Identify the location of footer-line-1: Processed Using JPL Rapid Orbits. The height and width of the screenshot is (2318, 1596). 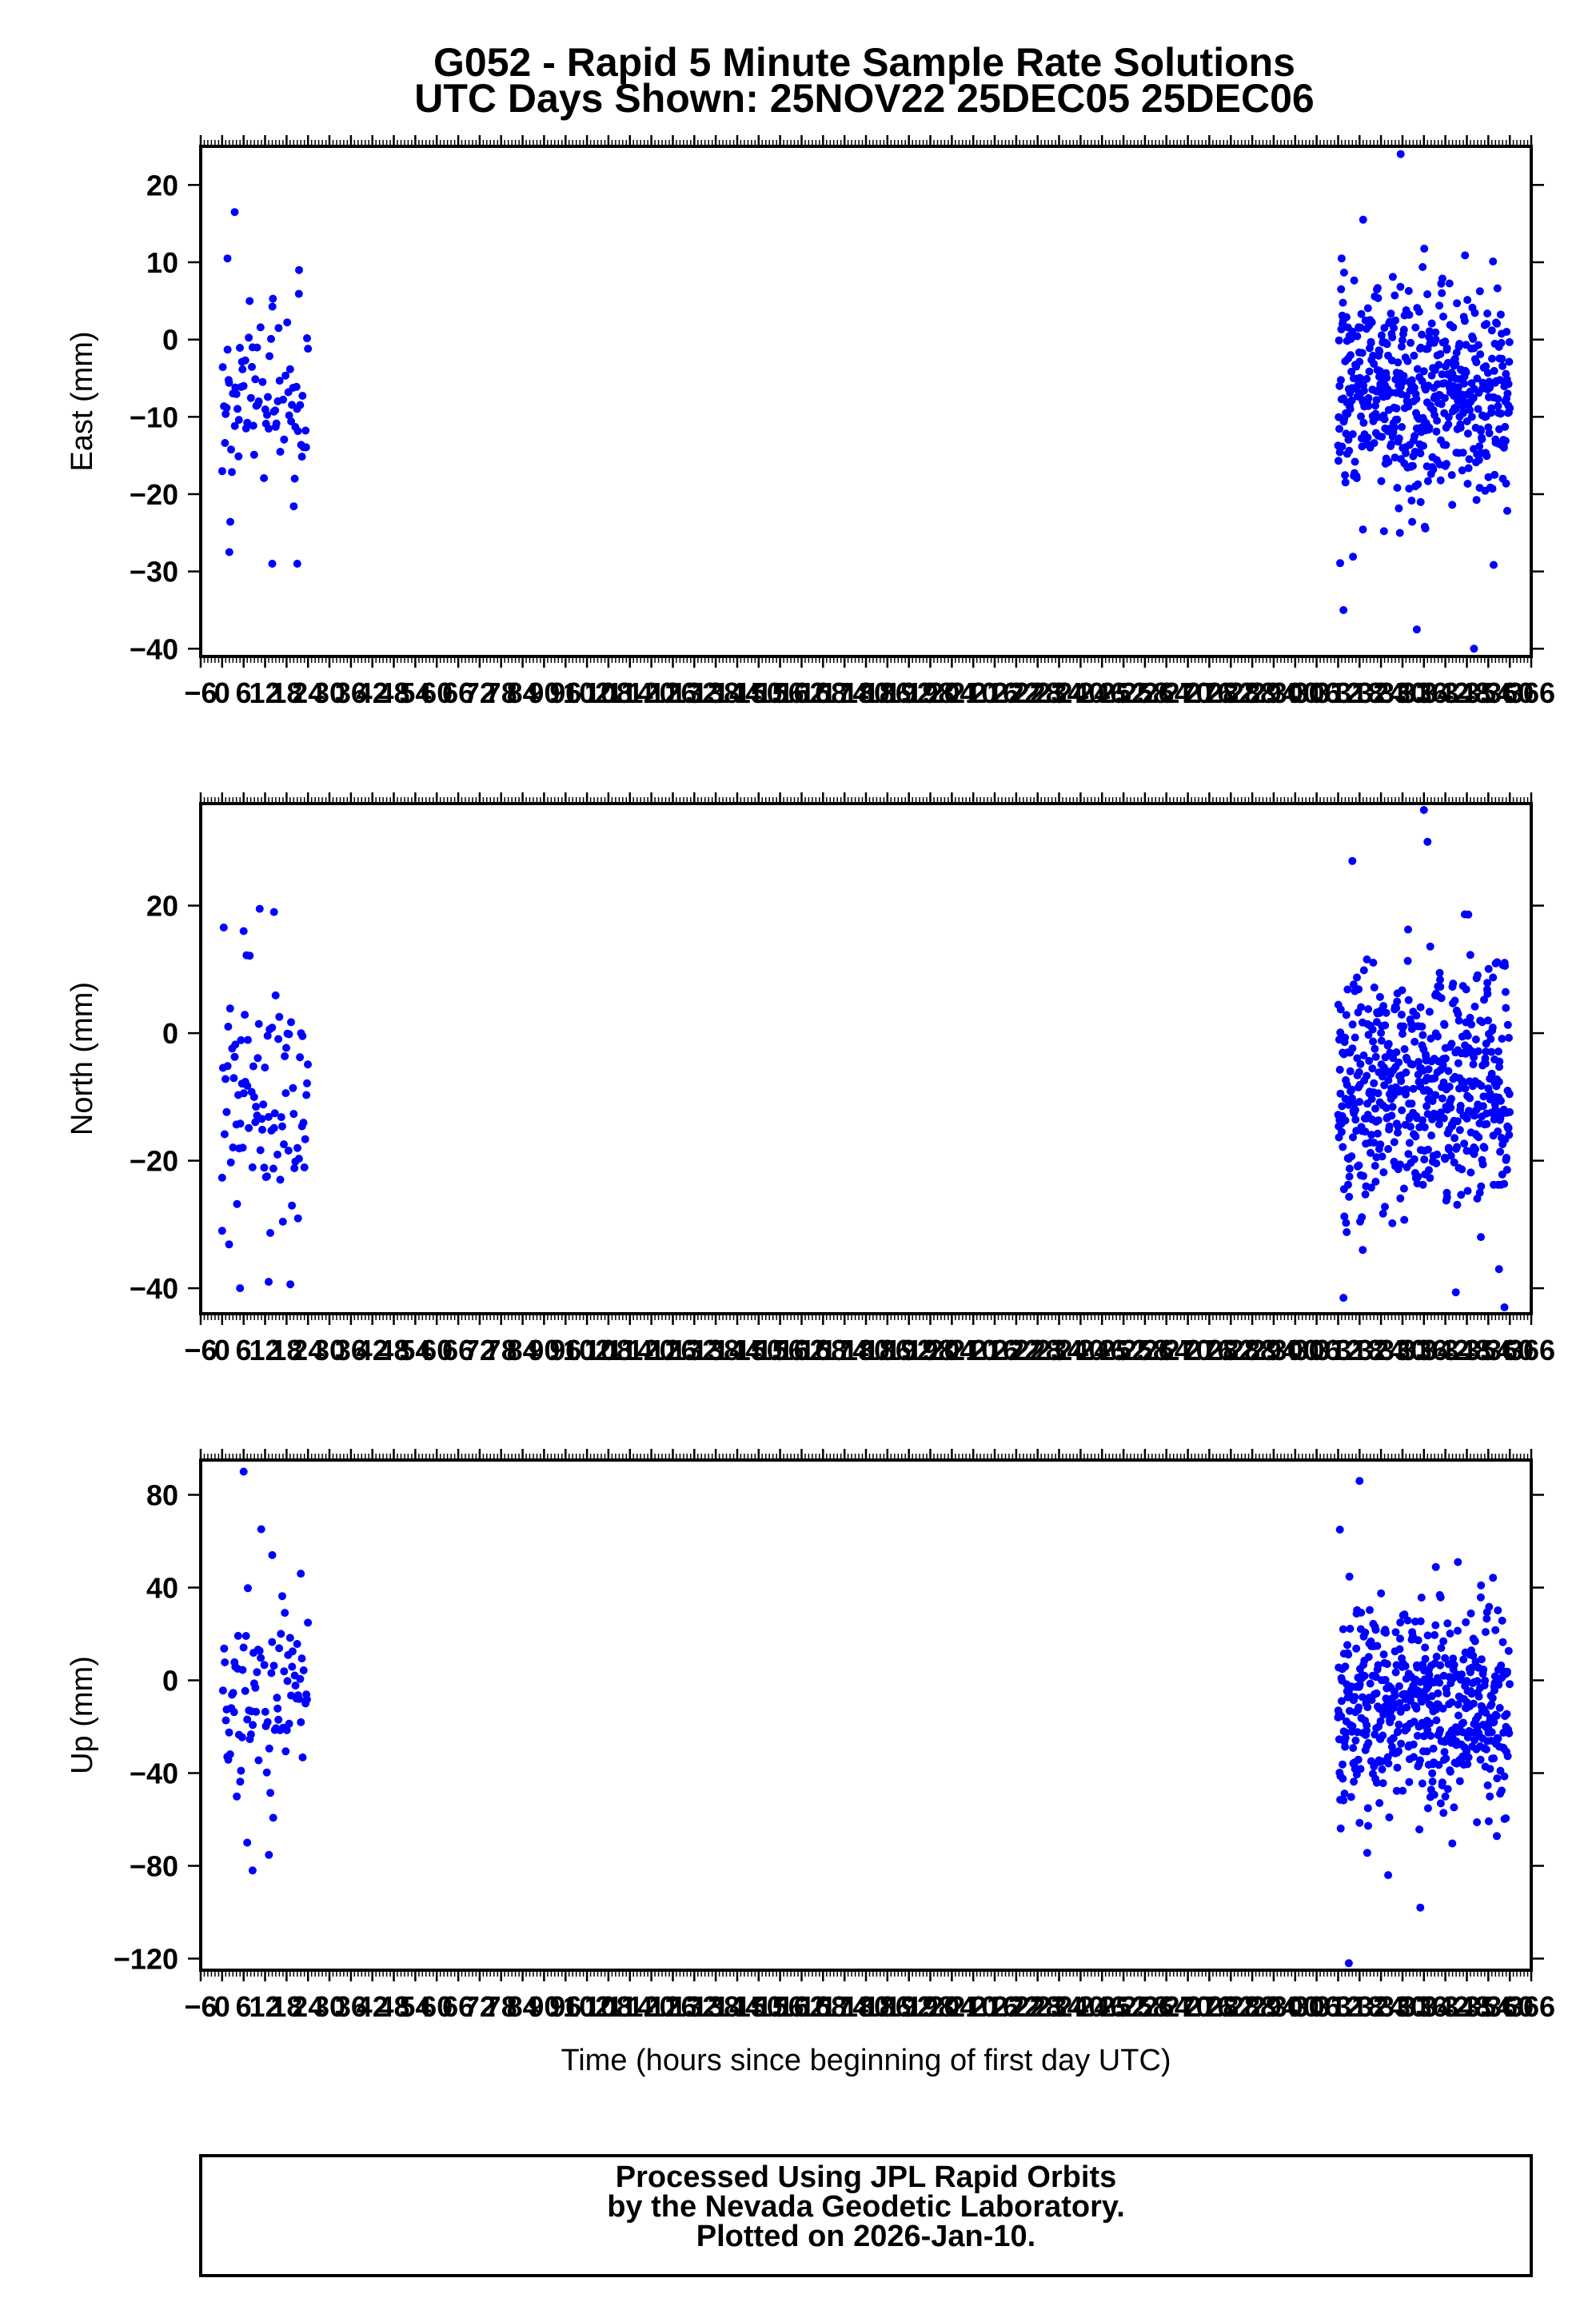
(866, 2177).